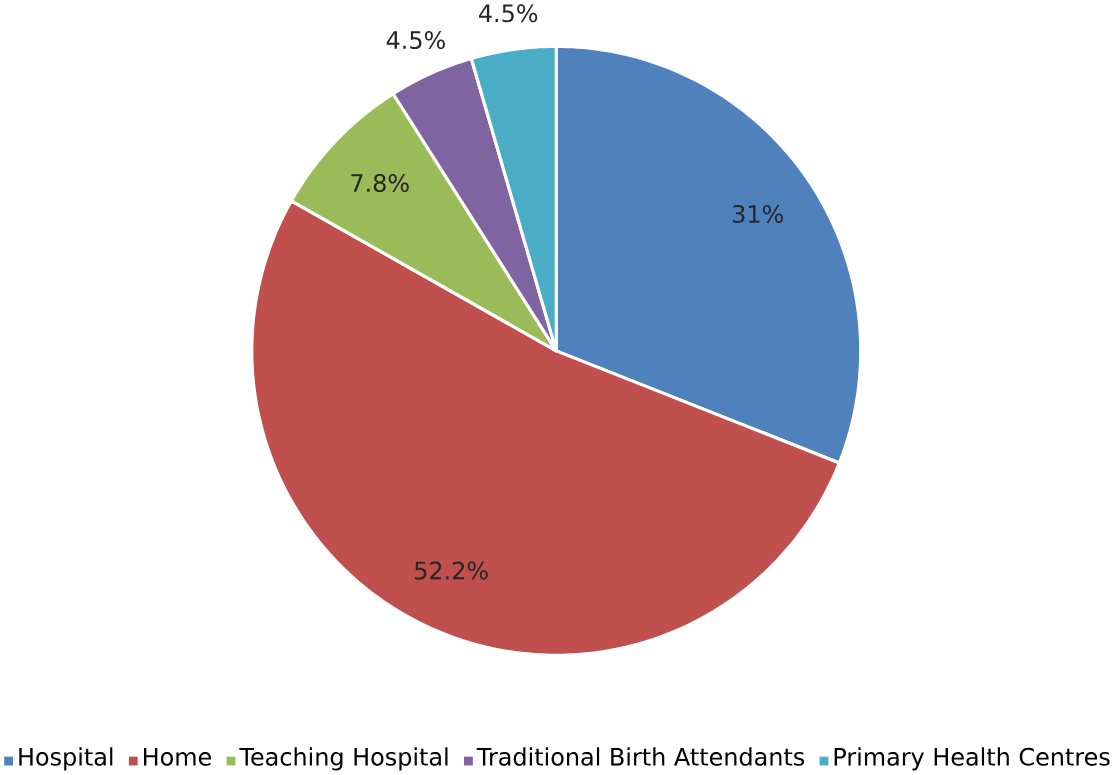  I want to click on data-label: 7.8%, so click(380, 183).